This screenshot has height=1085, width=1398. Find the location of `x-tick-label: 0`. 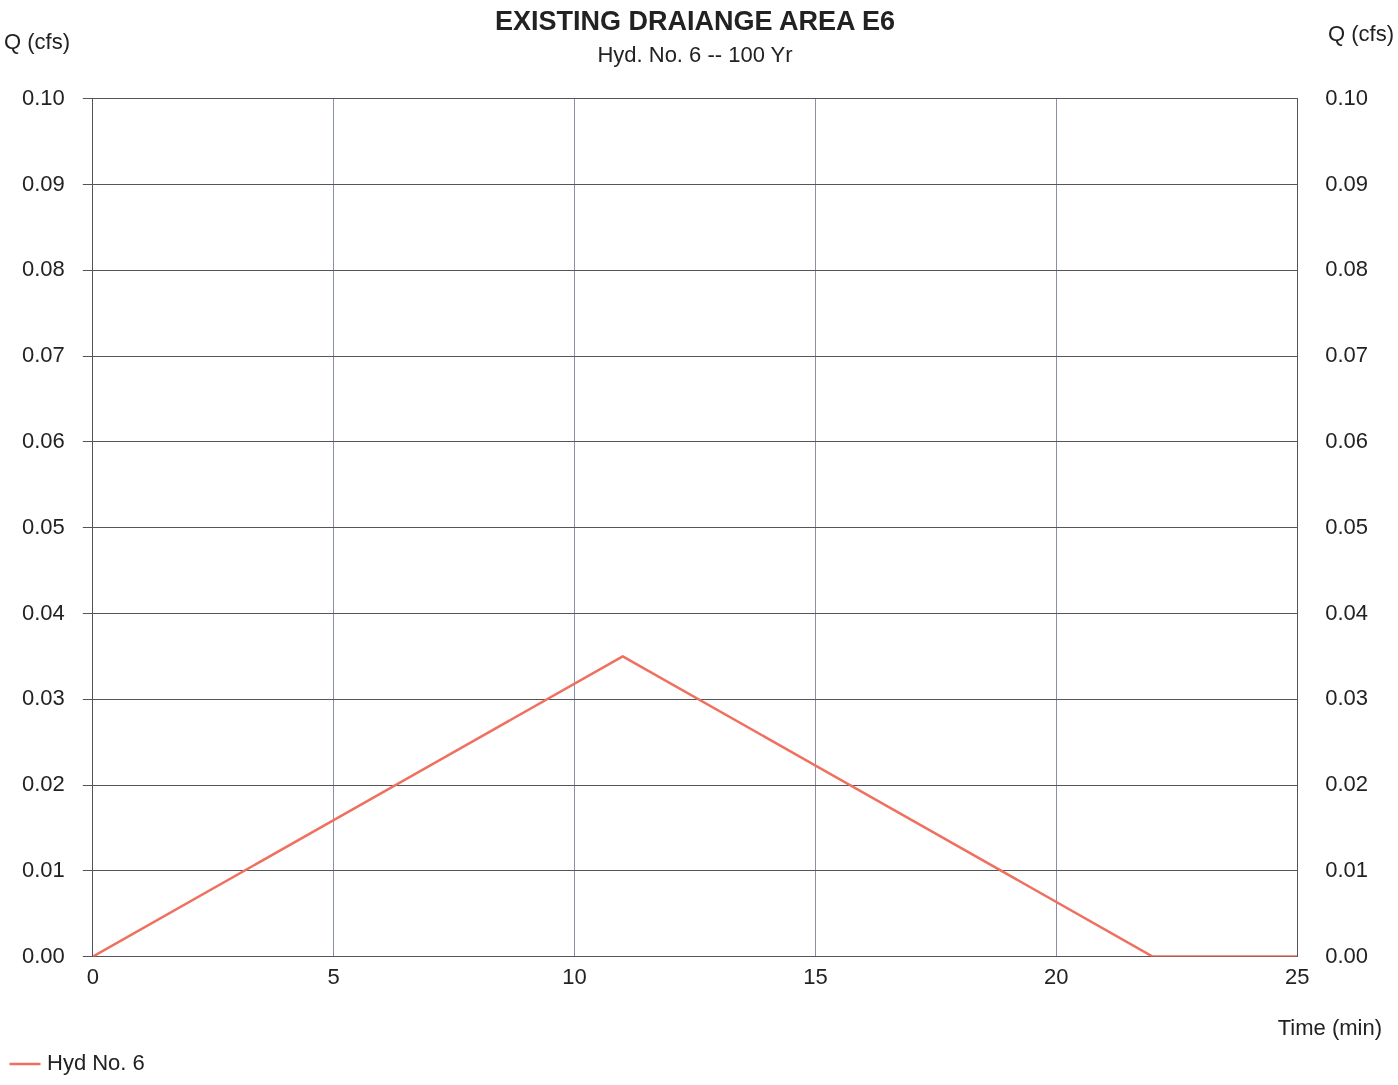

x-tick-label: 0 is located at coordinates (92, 976).